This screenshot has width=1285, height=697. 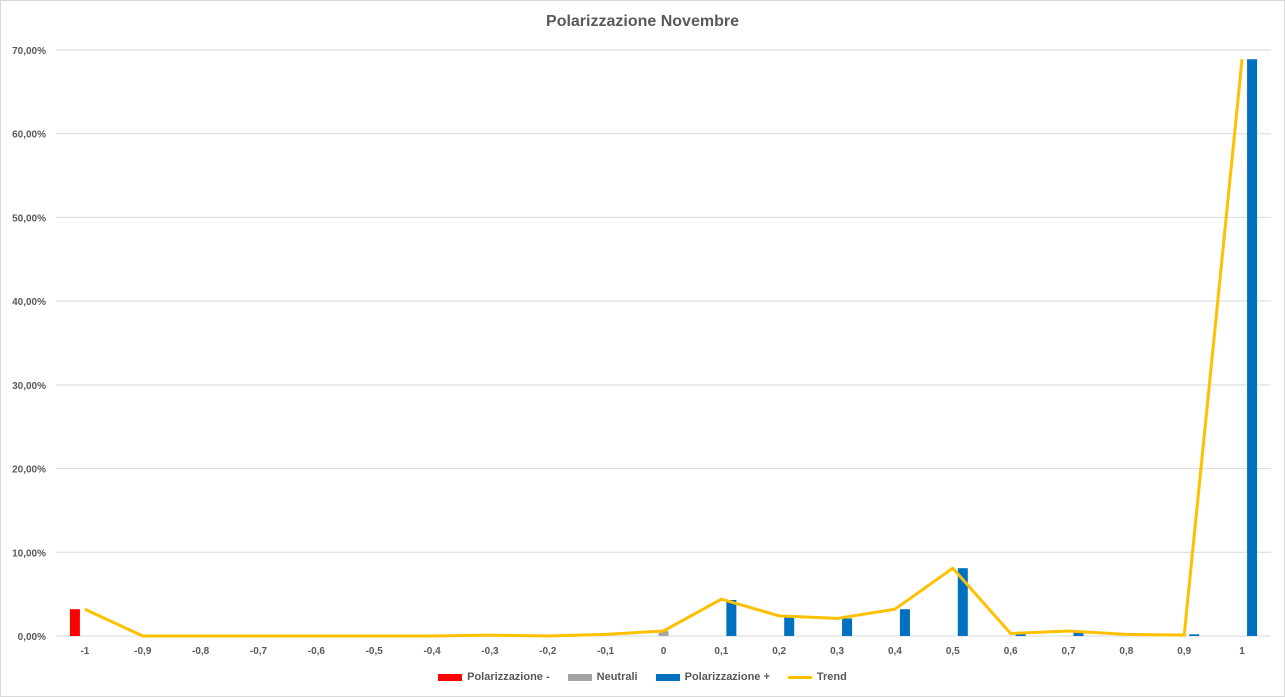 What do you see at coordinates (259, 651) in the screenshot?
I see `x-tick-label: -0,7` at bounding box center [259, 651].